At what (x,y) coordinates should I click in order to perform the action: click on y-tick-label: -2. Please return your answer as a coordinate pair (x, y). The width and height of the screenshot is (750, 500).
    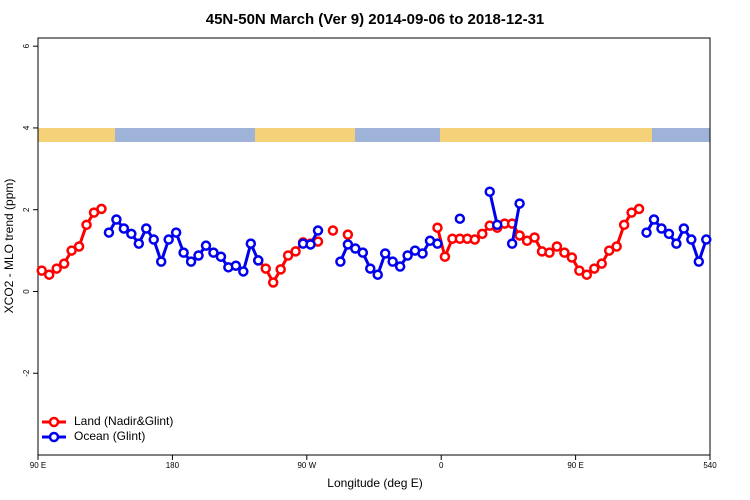
    Looking at the image, I should click on (26, 373).